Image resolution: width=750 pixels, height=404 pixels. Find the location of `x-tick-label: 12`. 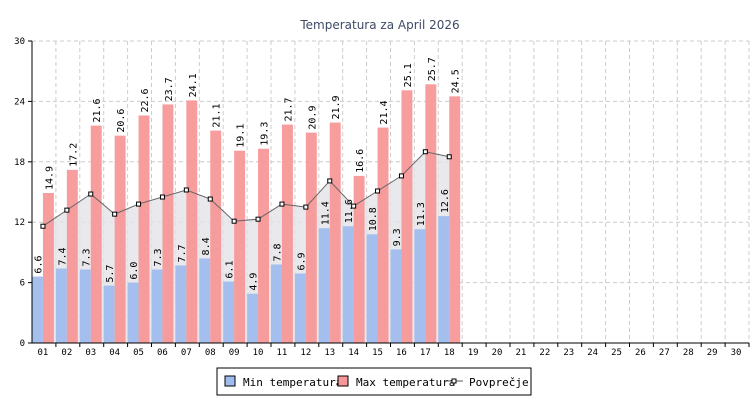

x-tick-label: 12 is located at coordinates (305, 353).